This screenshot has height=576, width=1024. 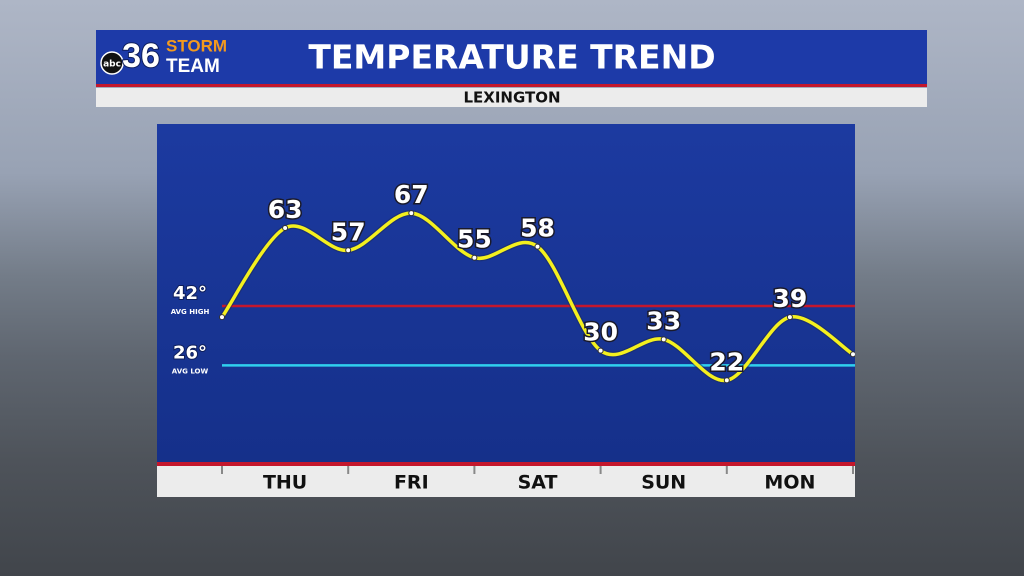 What do you see at coordinates (190, 352) in the screenshot?
I see `reference-label: 26°` at bounding box center [190, 352].